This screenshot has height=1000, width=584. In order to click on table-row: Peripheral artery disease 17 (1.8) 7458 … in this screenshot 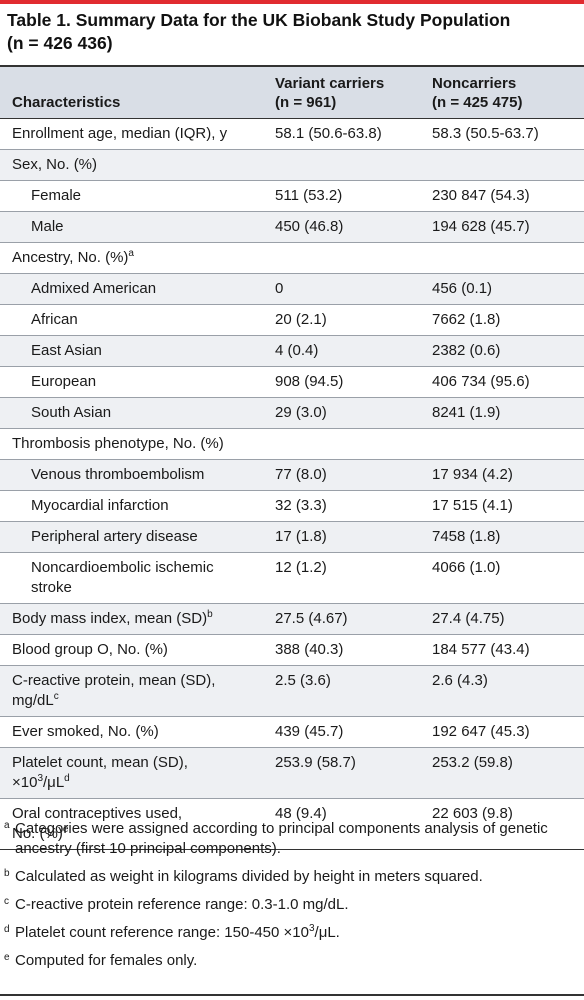, I will do `click(292, 537)`.